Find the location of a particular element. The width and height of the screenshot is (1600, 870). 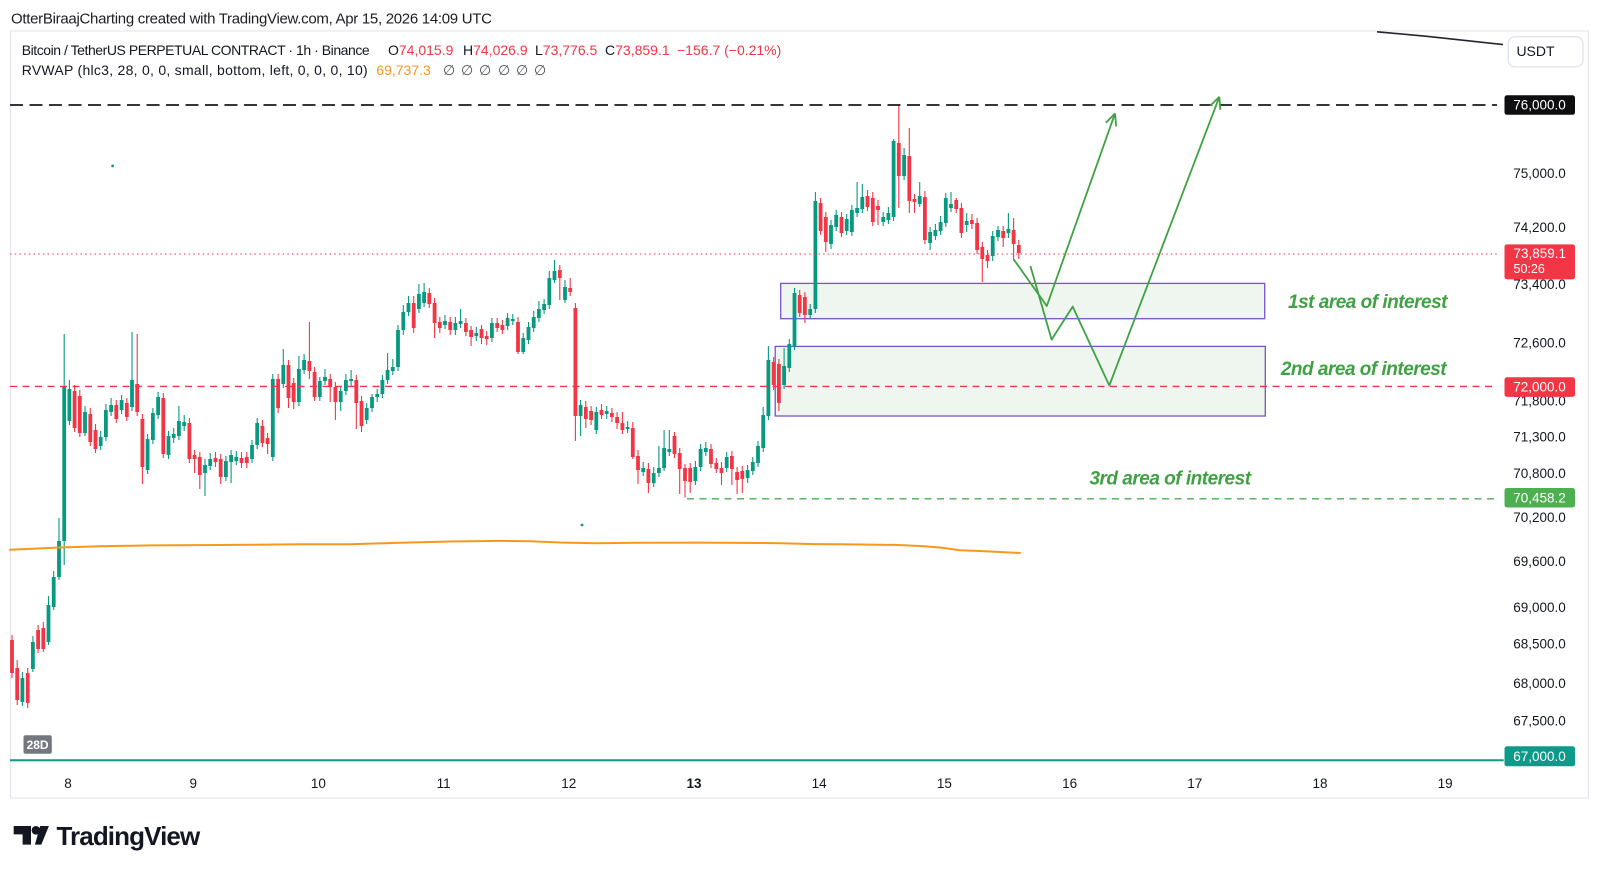

svg-text: 18 is located at coordinates (1319, 783).